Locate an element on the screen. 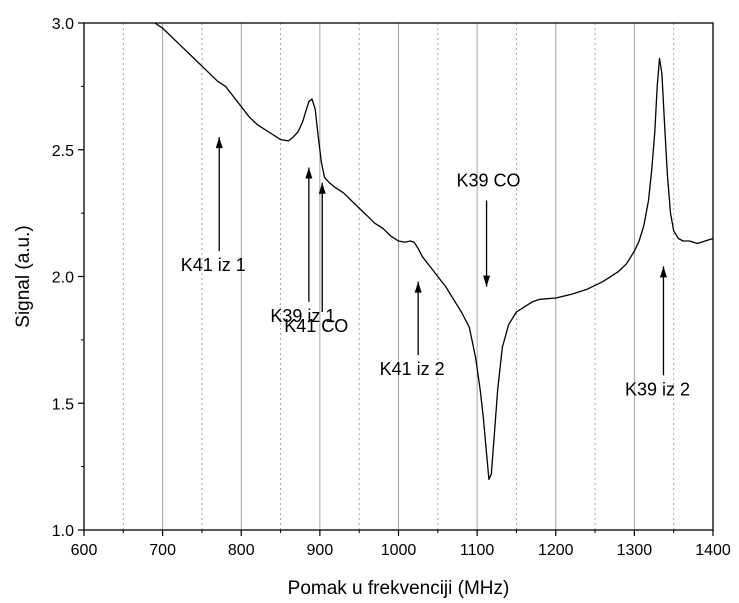 The height and width of the screenshot is (603, 739). x-tick-label: 1400 is located at coordinates (713, 550).